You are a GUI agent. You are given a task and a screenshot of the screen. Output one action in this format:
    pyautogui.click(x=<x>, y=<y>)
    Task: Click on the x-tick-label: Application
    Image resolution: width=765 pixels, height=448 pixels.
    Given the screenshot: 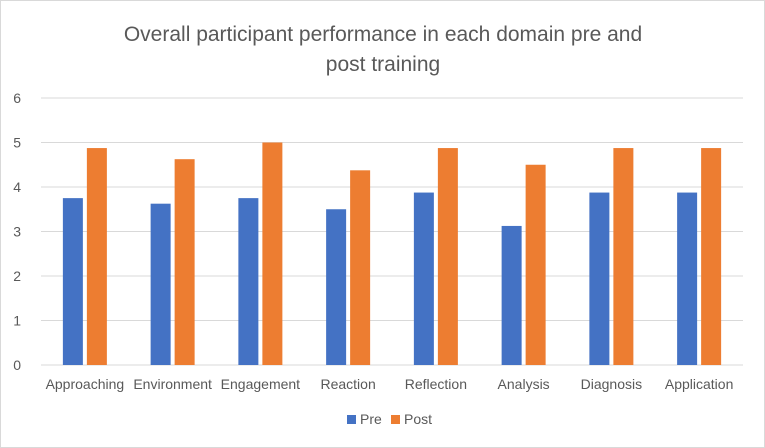 What is the action you would take?
    pyautogui.click(x=699, y=384)
    